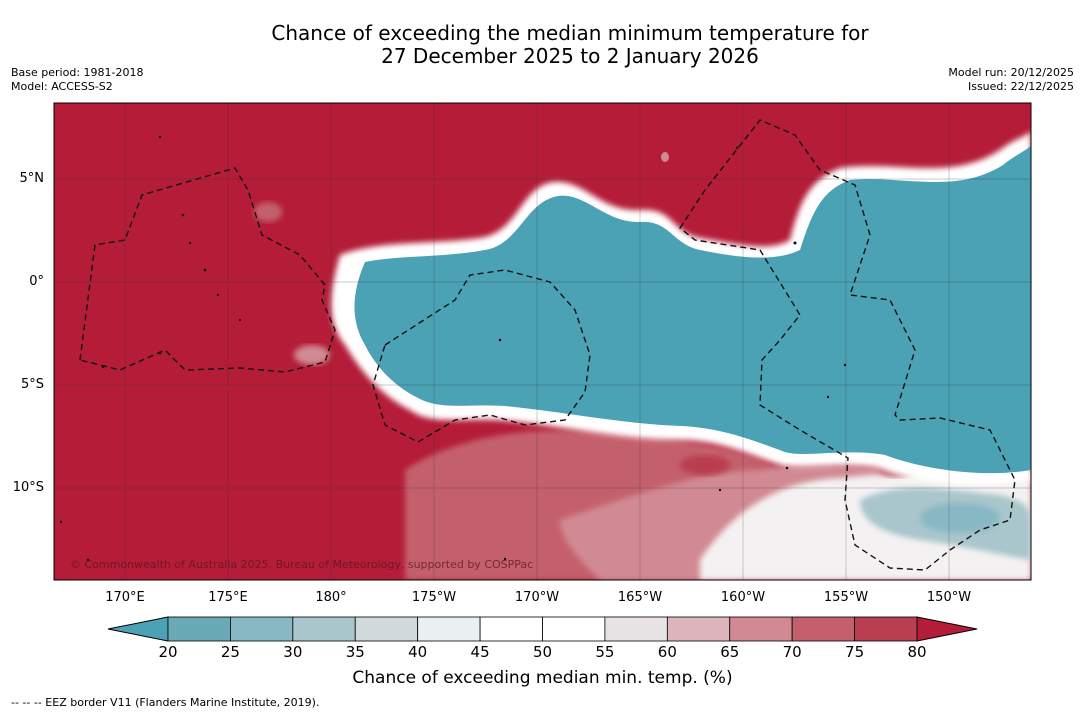 The image size is (1085, 713). Describe the element at coordinates (228, 597) in the screenshot. I see `lon-label: 175°E` at that location.